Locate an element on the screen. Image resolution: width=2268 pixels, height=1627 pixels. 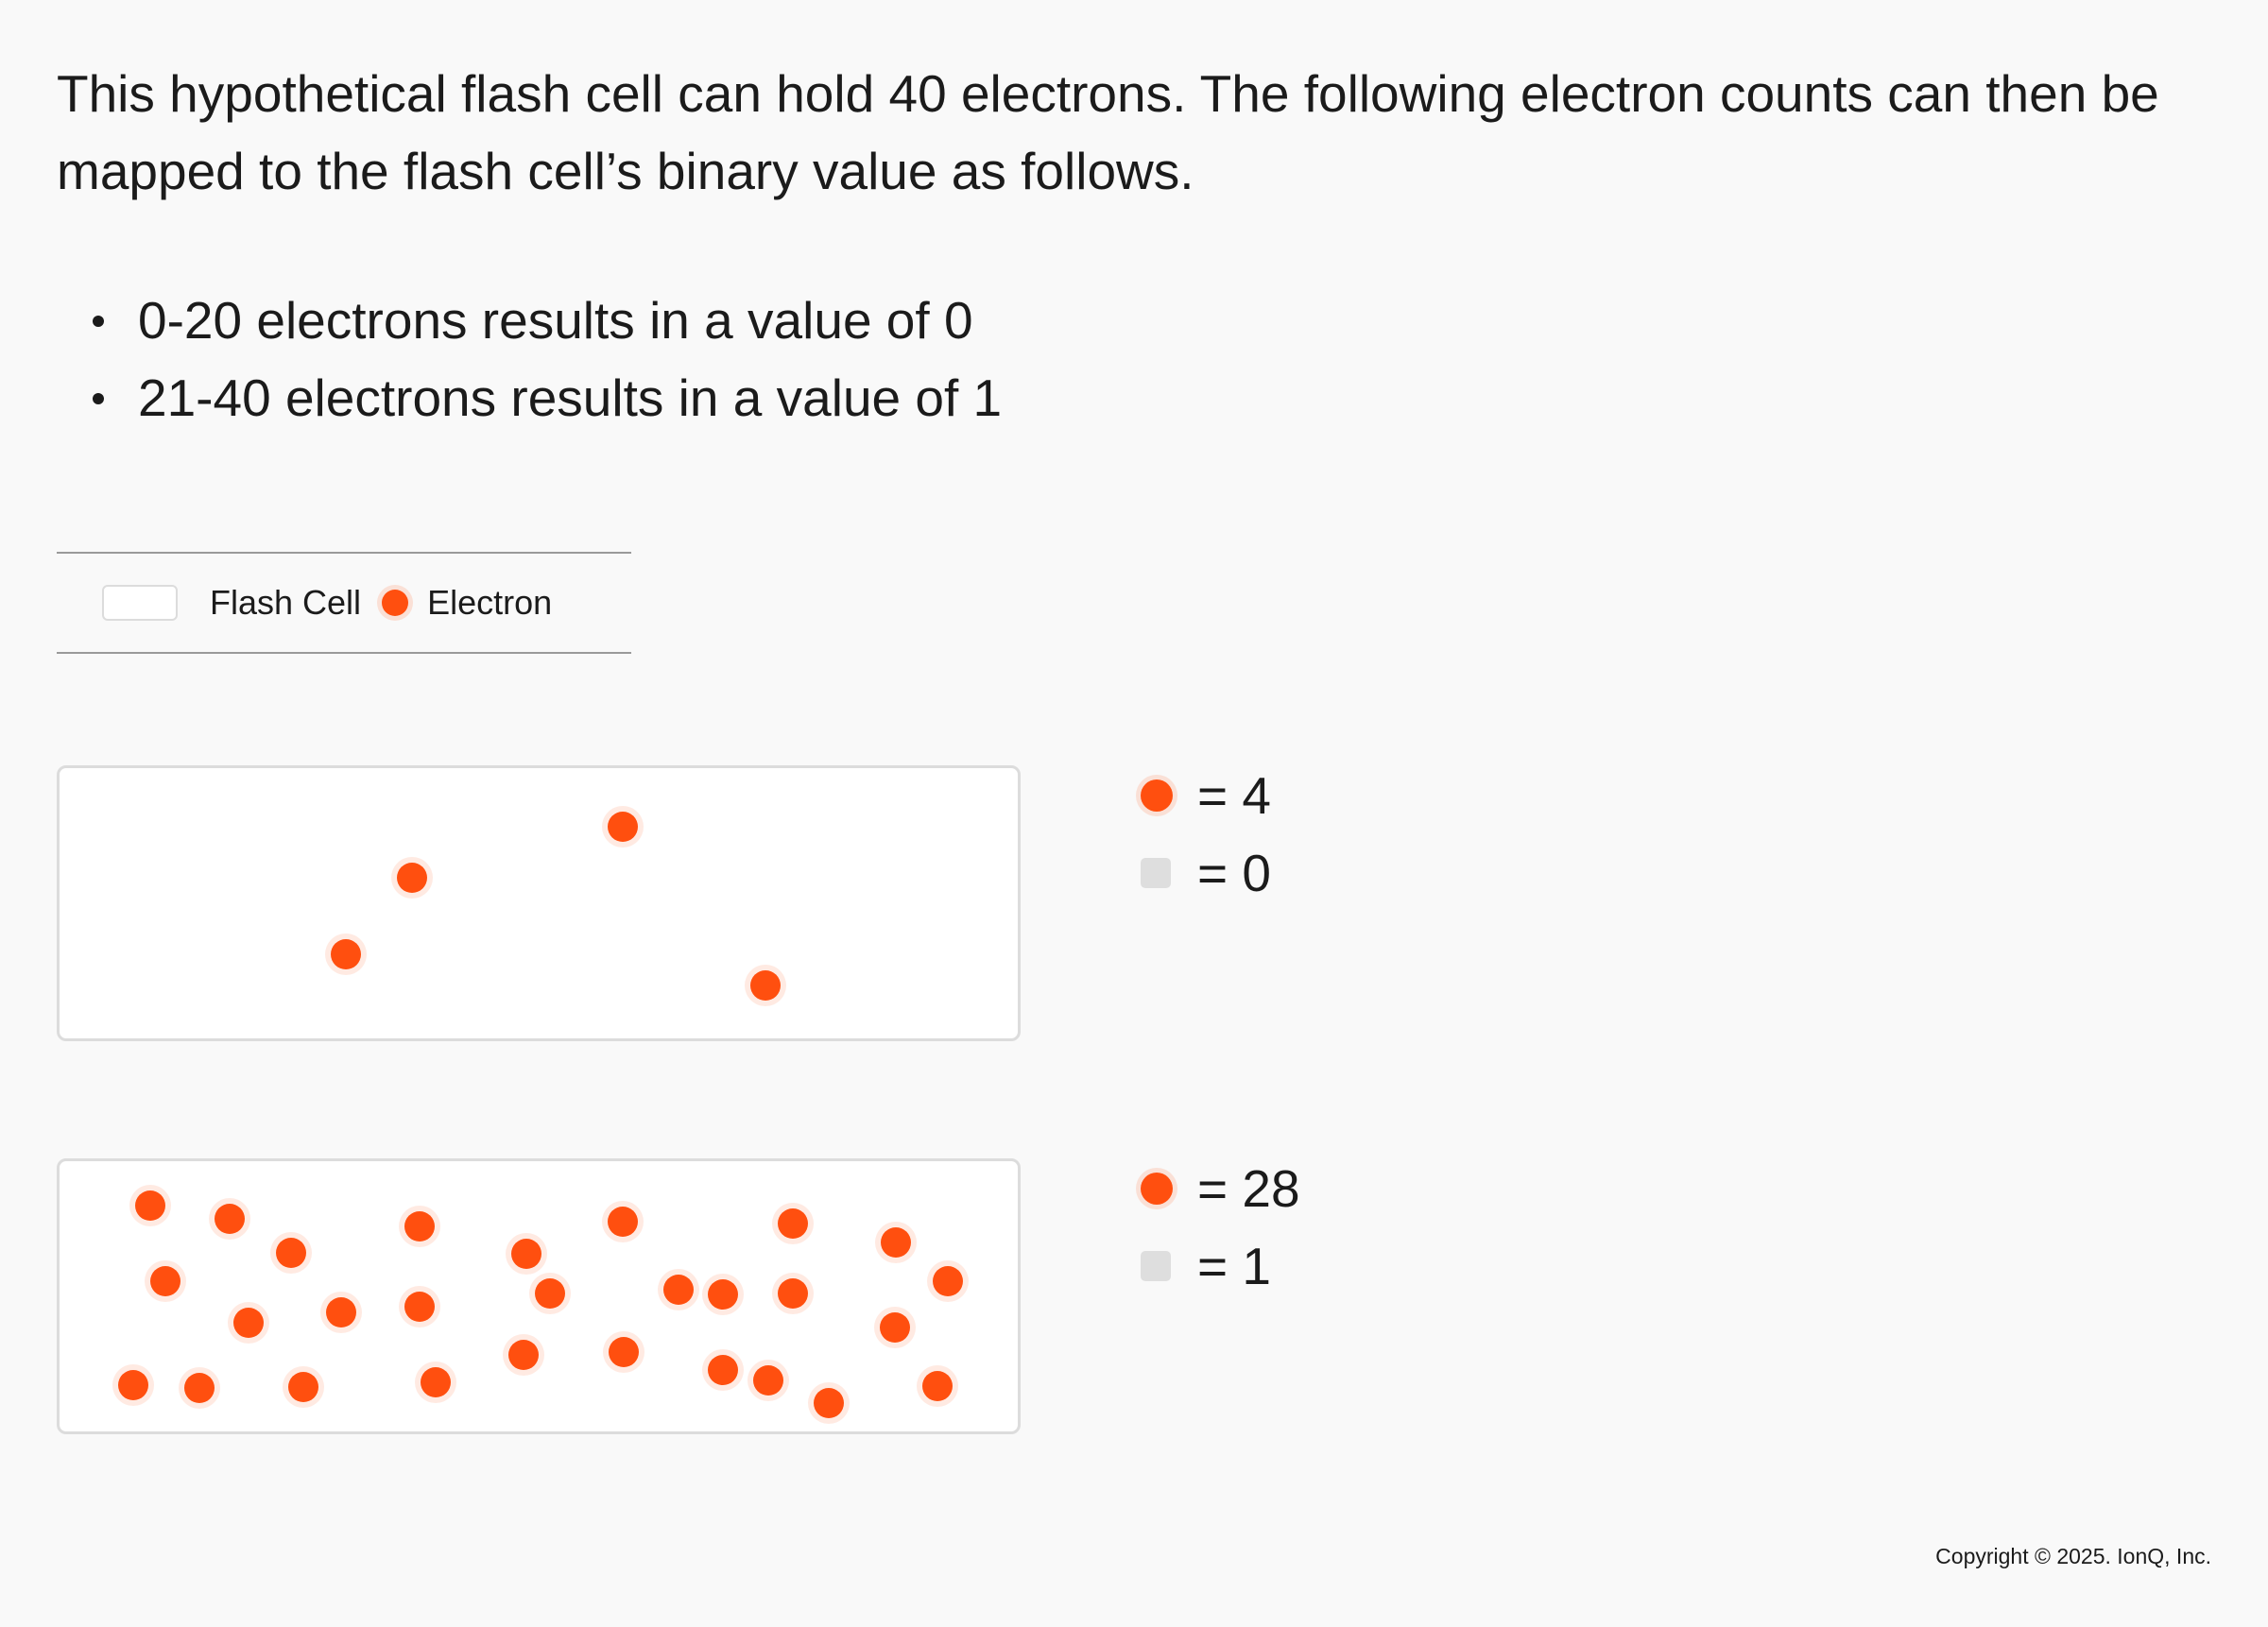
copyright: Copyright © 2025. IonQ, Inc. is located at coordinates (2073, 1556).